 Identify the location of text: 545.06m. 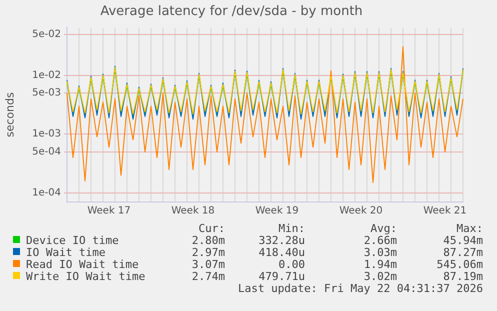
(459, 264).